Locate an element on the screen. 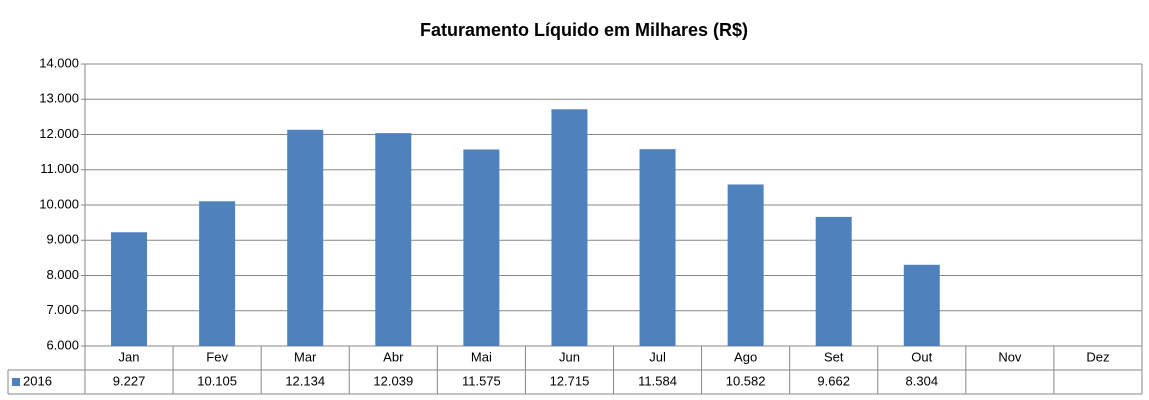  x-tick-label: Mar is located at coordinates (305, 356).